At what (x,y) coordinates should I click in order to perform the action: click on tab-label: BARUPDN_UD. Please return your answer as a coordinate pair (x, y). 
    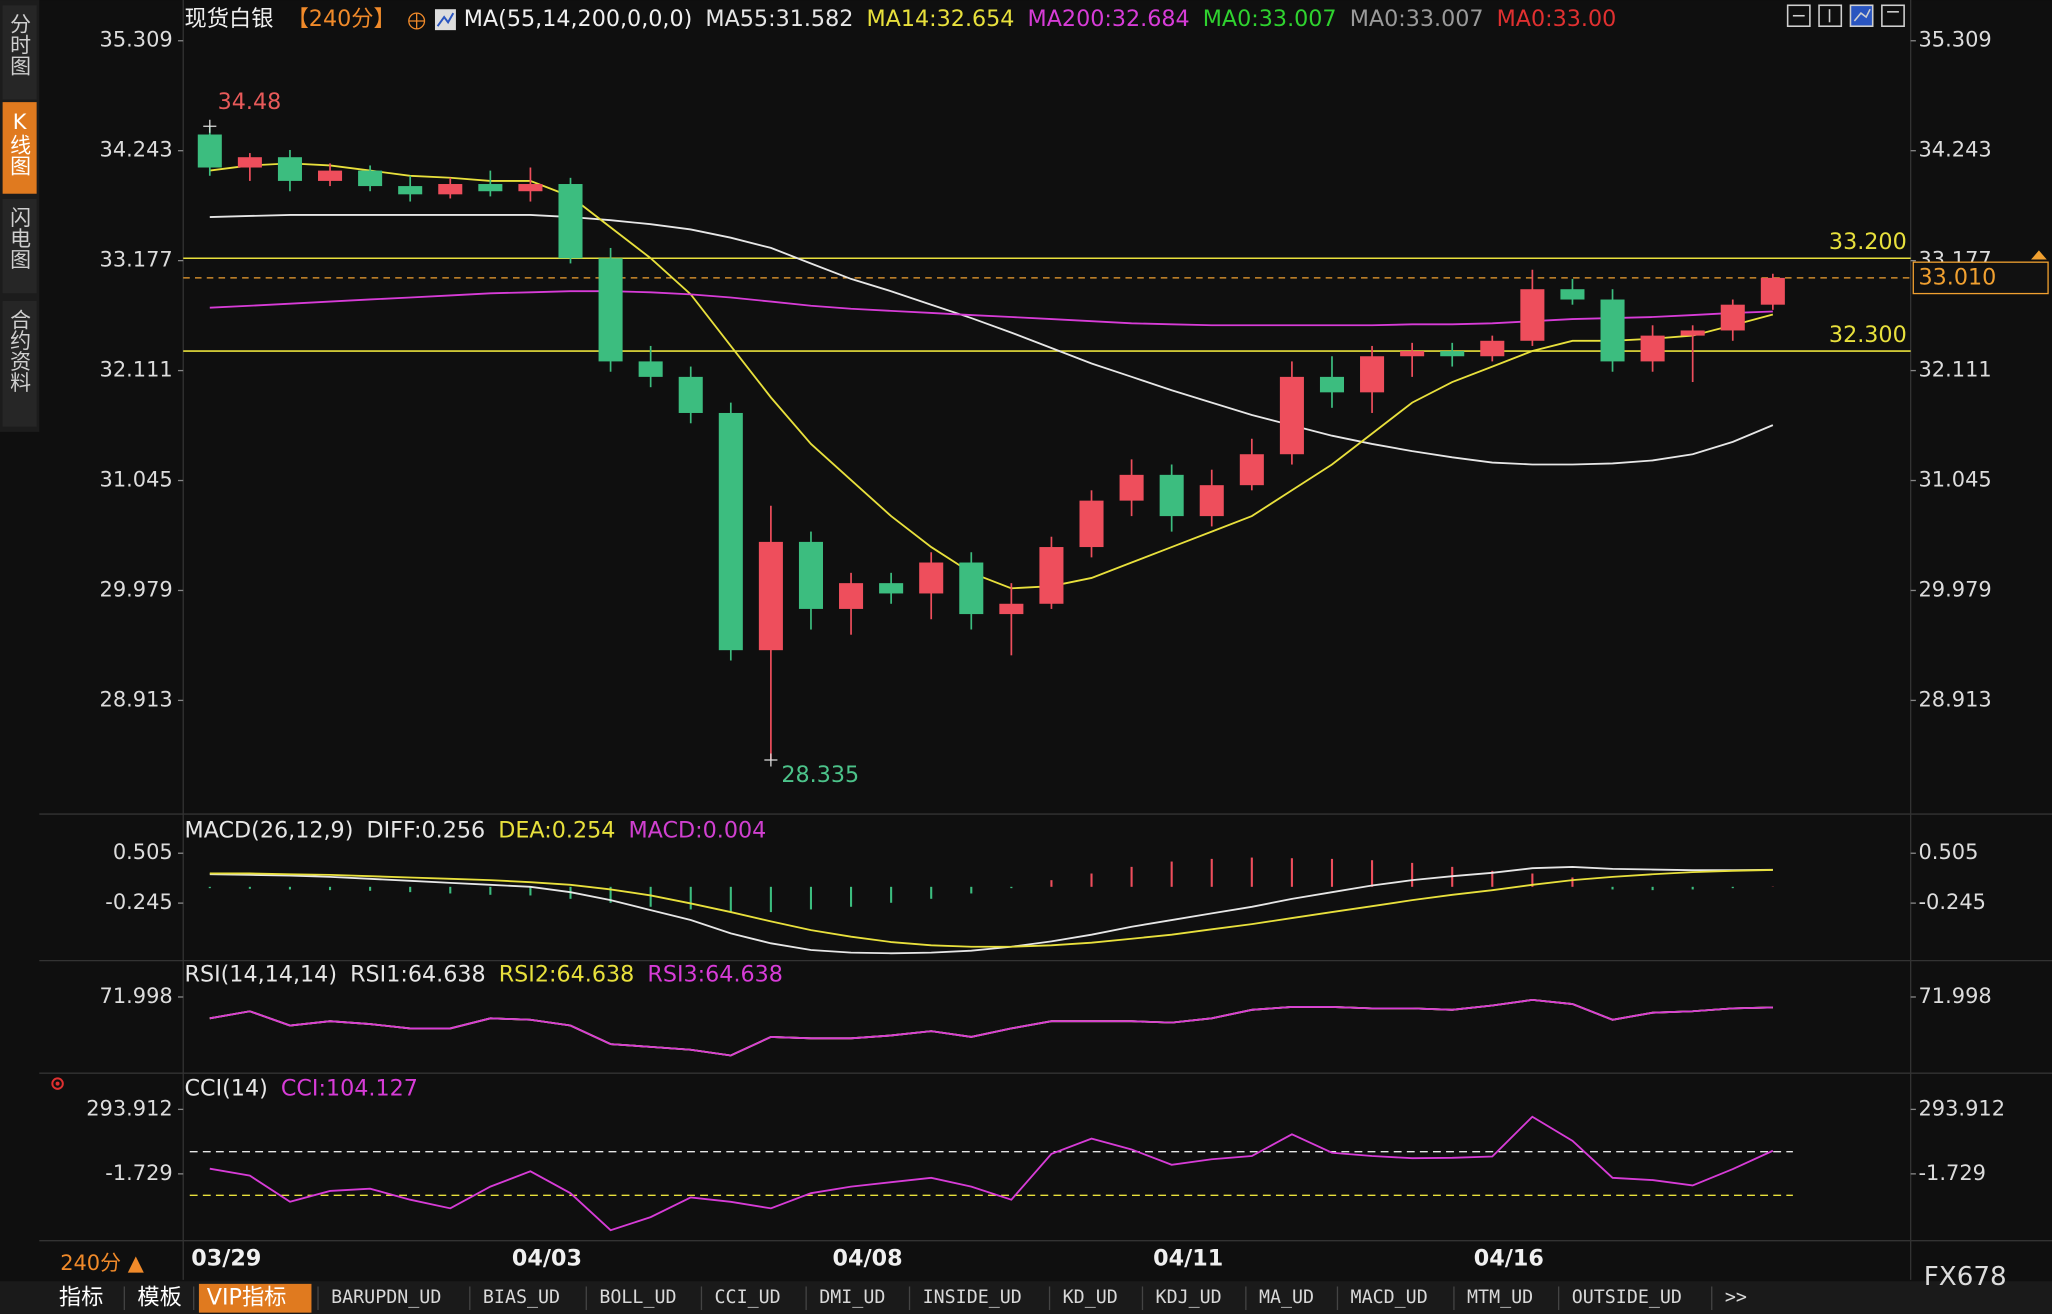
    Looking at the image, I should click on (386, 1297).